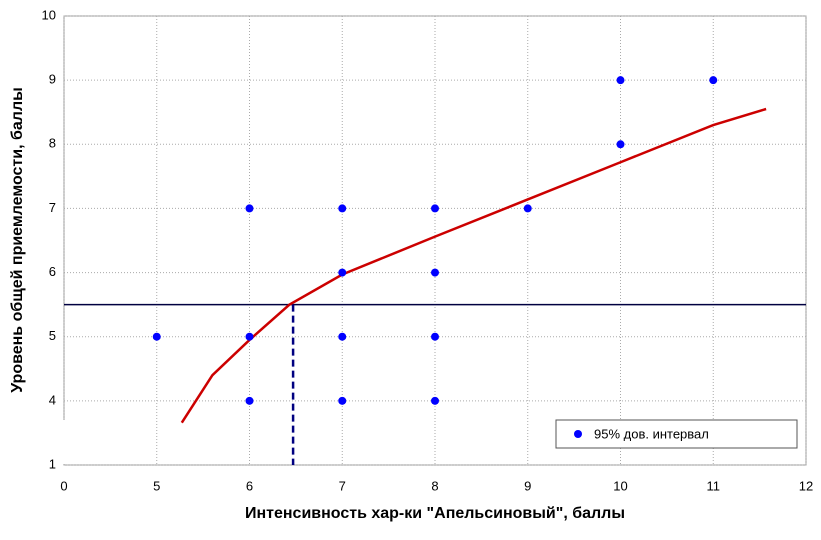  What do you see at coordinates (17, 240) in the screenshot?
I see `y-axis-label: Уровень общей приемлемости, баллы` at bounding box center [17, 240].